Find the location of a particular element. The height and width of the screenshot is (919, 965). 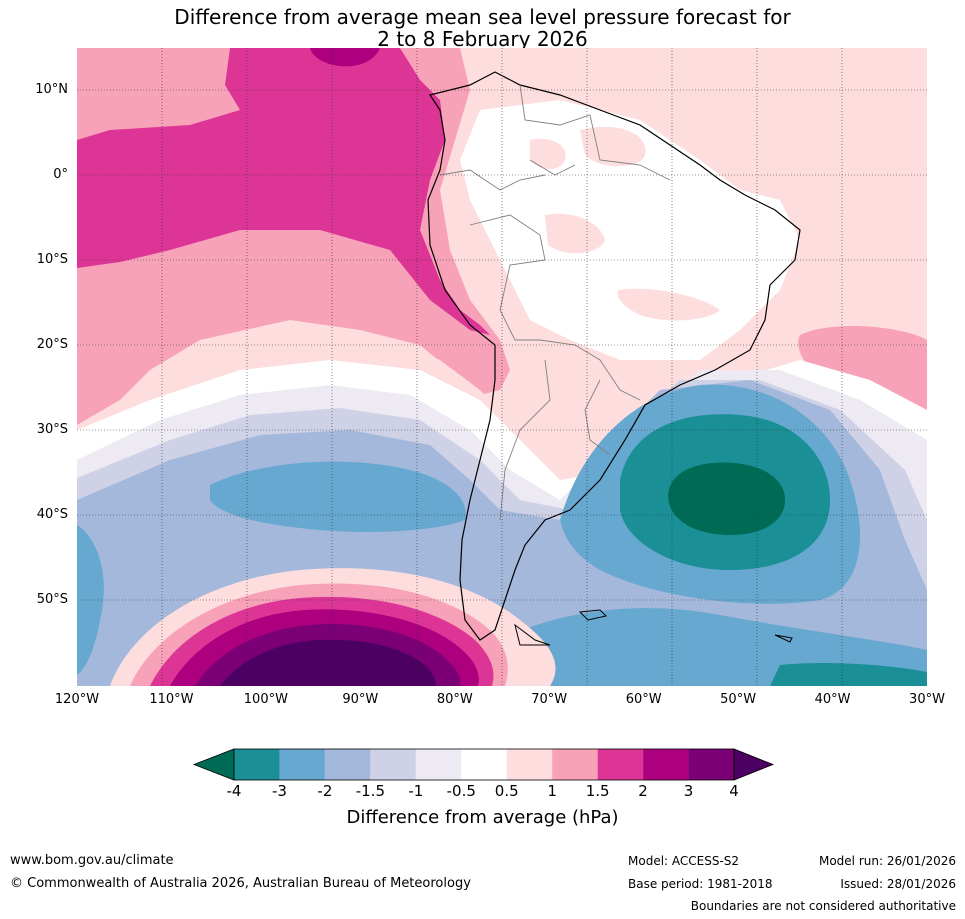

anomaly-contour-minus2-to-minus3-southwest is located at coordinates (90, 600).